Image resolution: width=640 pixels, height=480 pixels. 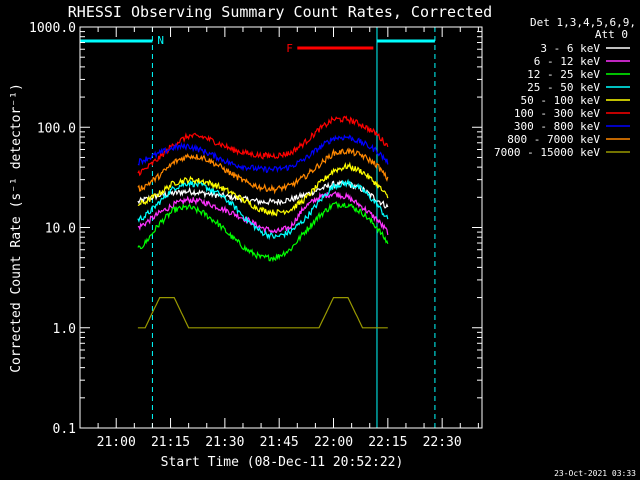 What do you see at coordinates (567, 61) in the screenshot?
I see `legend-label-2: 6 - 12 keV` at bounding box center [567, 61].